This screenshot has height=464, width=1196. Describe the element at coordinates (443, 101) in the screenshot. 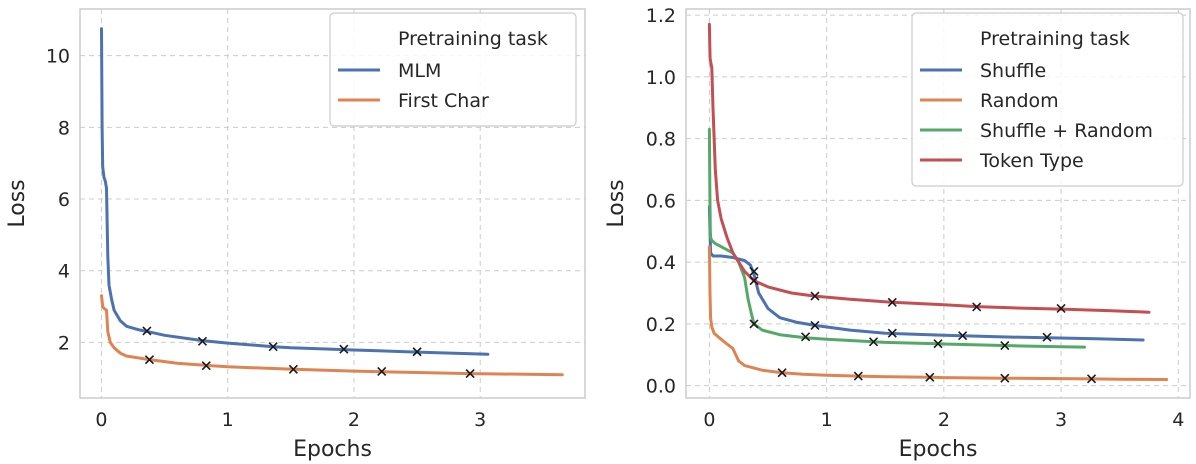

I see `legend-entry-label: First Char` at that location.